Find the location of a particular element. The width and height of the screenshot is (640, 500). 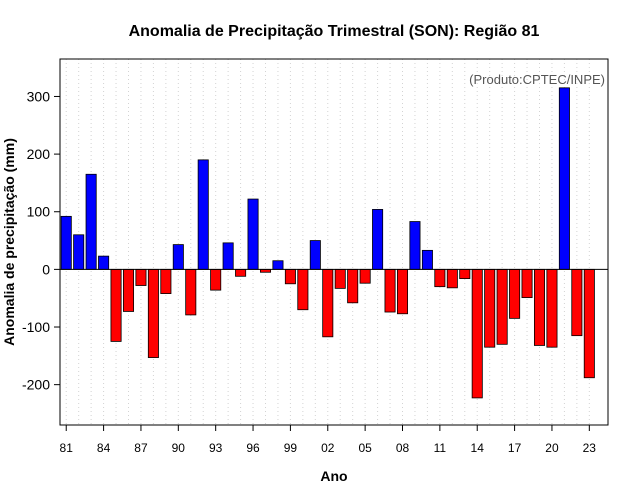

x-tick-label: 17 is located at coordinates (515, 448).